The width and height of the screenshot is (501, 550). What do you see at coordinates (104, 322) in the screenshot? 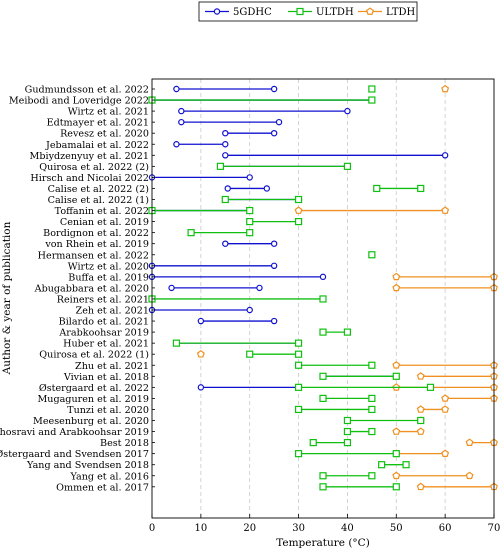
I see `y-tick-label: Bilardo et al. 2021` at bounding box center [104, 322].